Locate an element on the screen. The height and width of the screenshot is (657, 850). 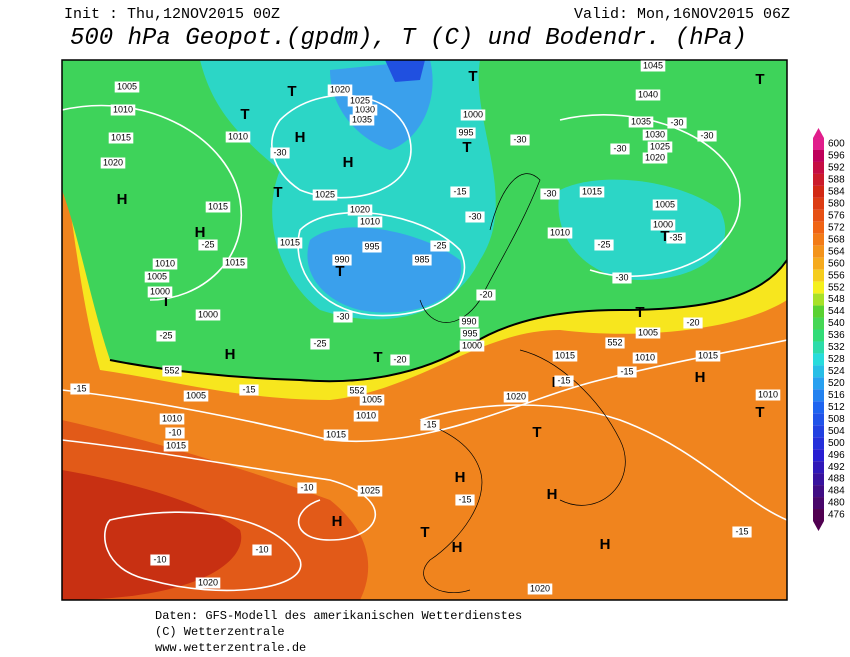
colorbar-label: 588 is located at coordinates (836, 180).